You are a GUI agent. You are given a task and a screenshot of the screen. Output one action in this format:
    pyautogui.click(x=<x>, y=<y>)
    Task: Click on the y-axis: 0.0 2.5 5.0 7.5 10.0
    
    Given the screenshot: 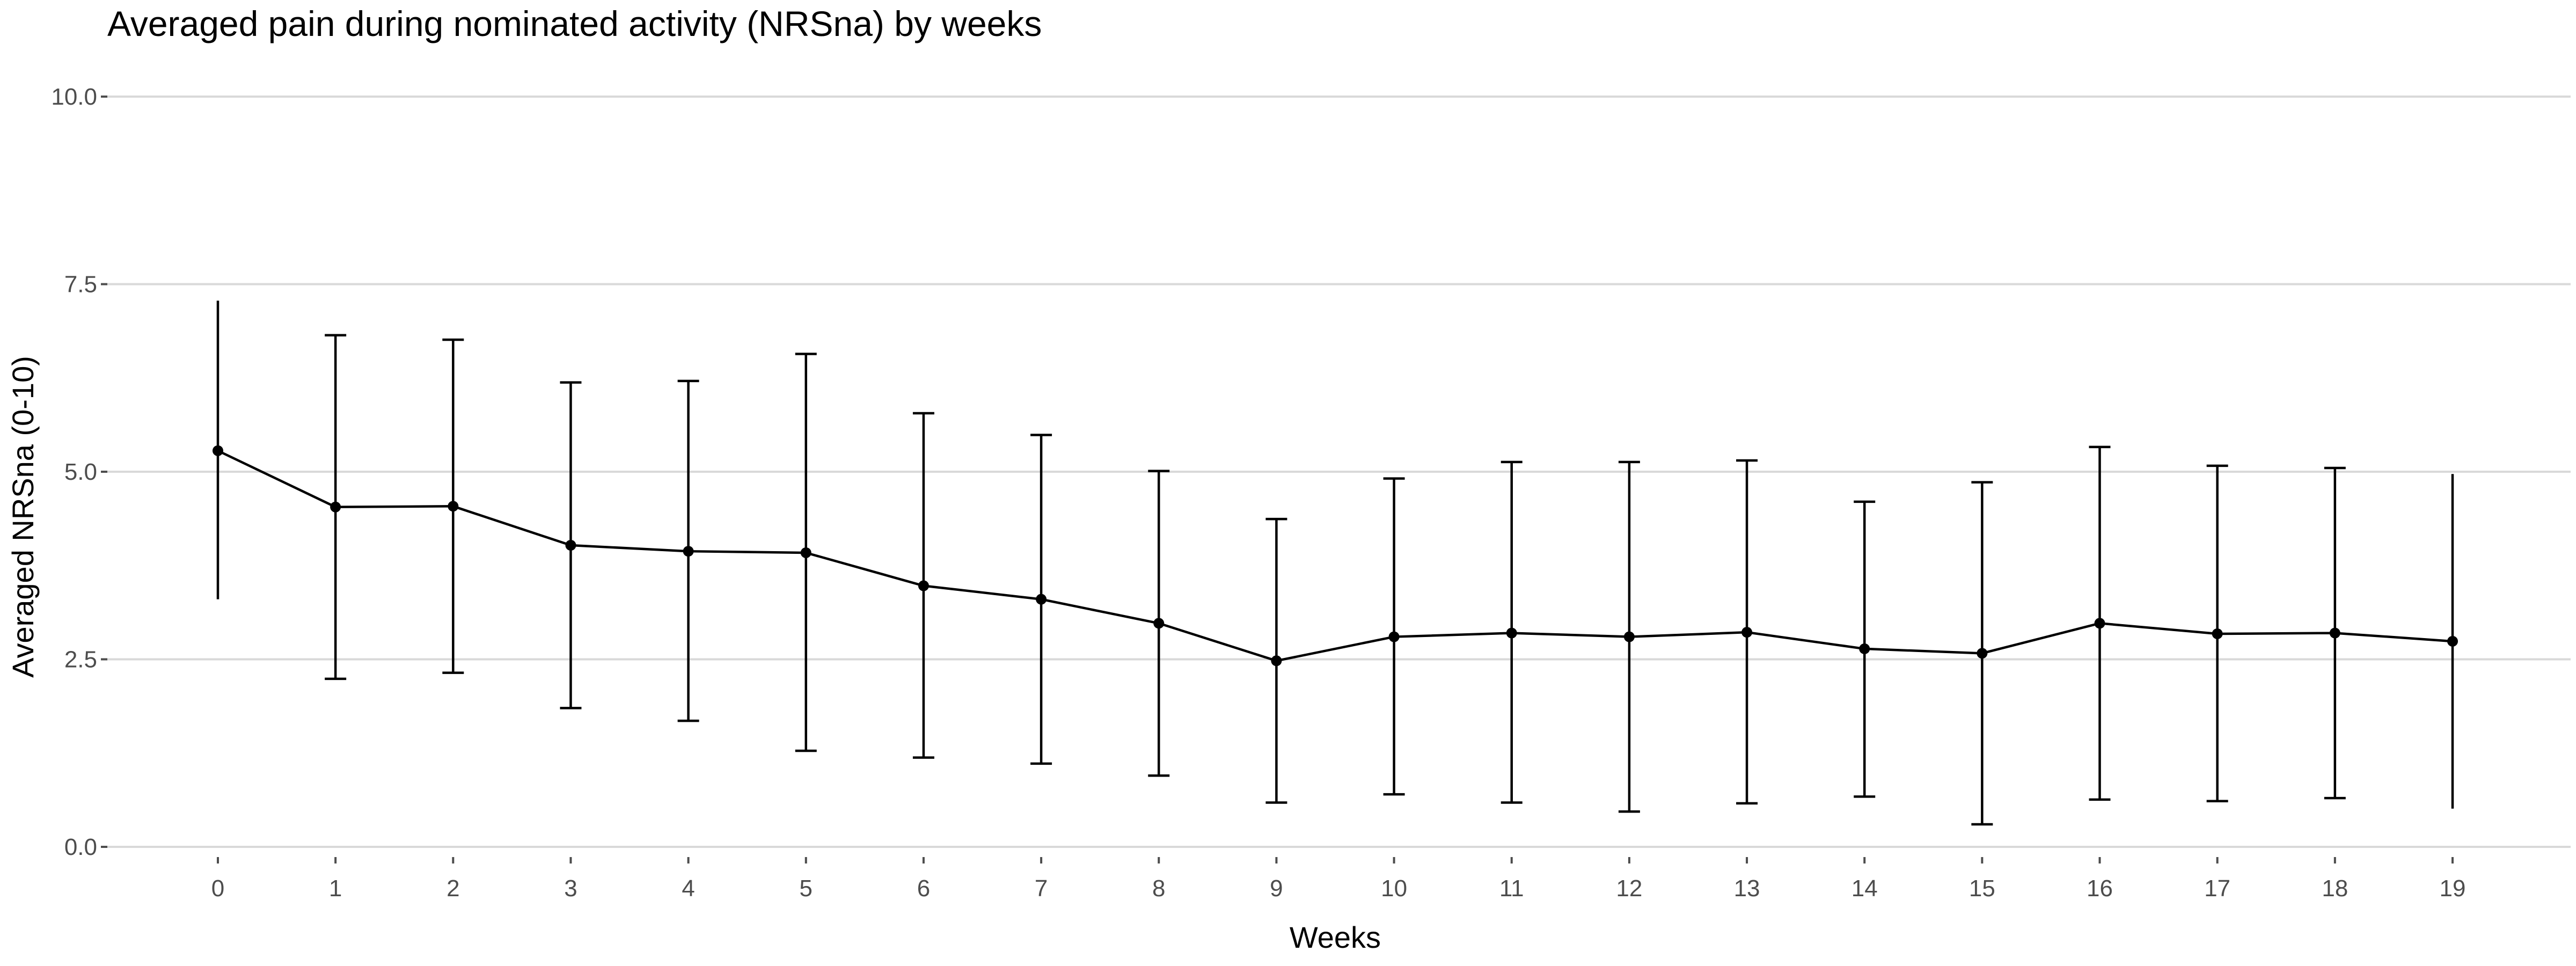 What is the action you would take?
    pyautogui.click(x=79, y=472)
    